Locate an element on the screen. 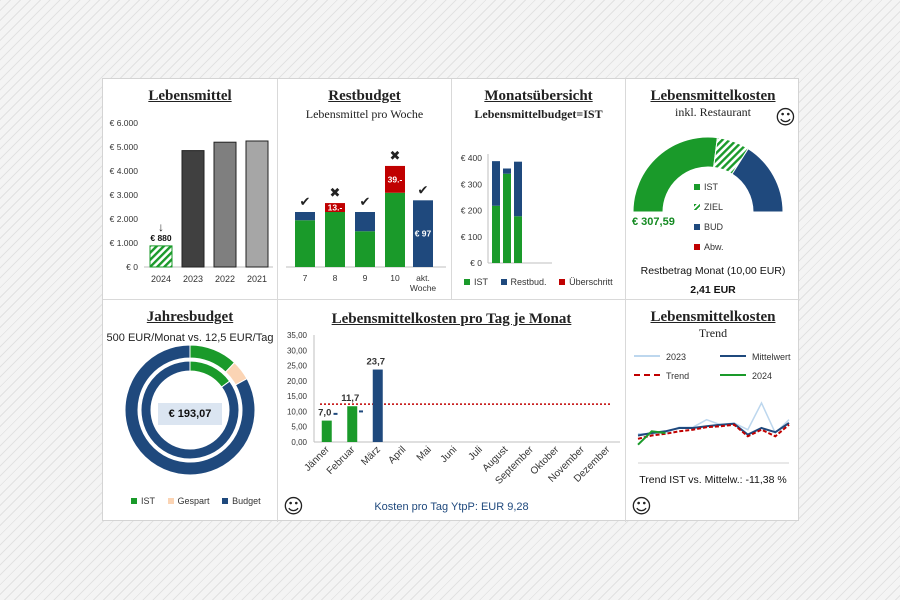  jahresbudget-title: Jahresbudget is located at coordinates (190, 317).